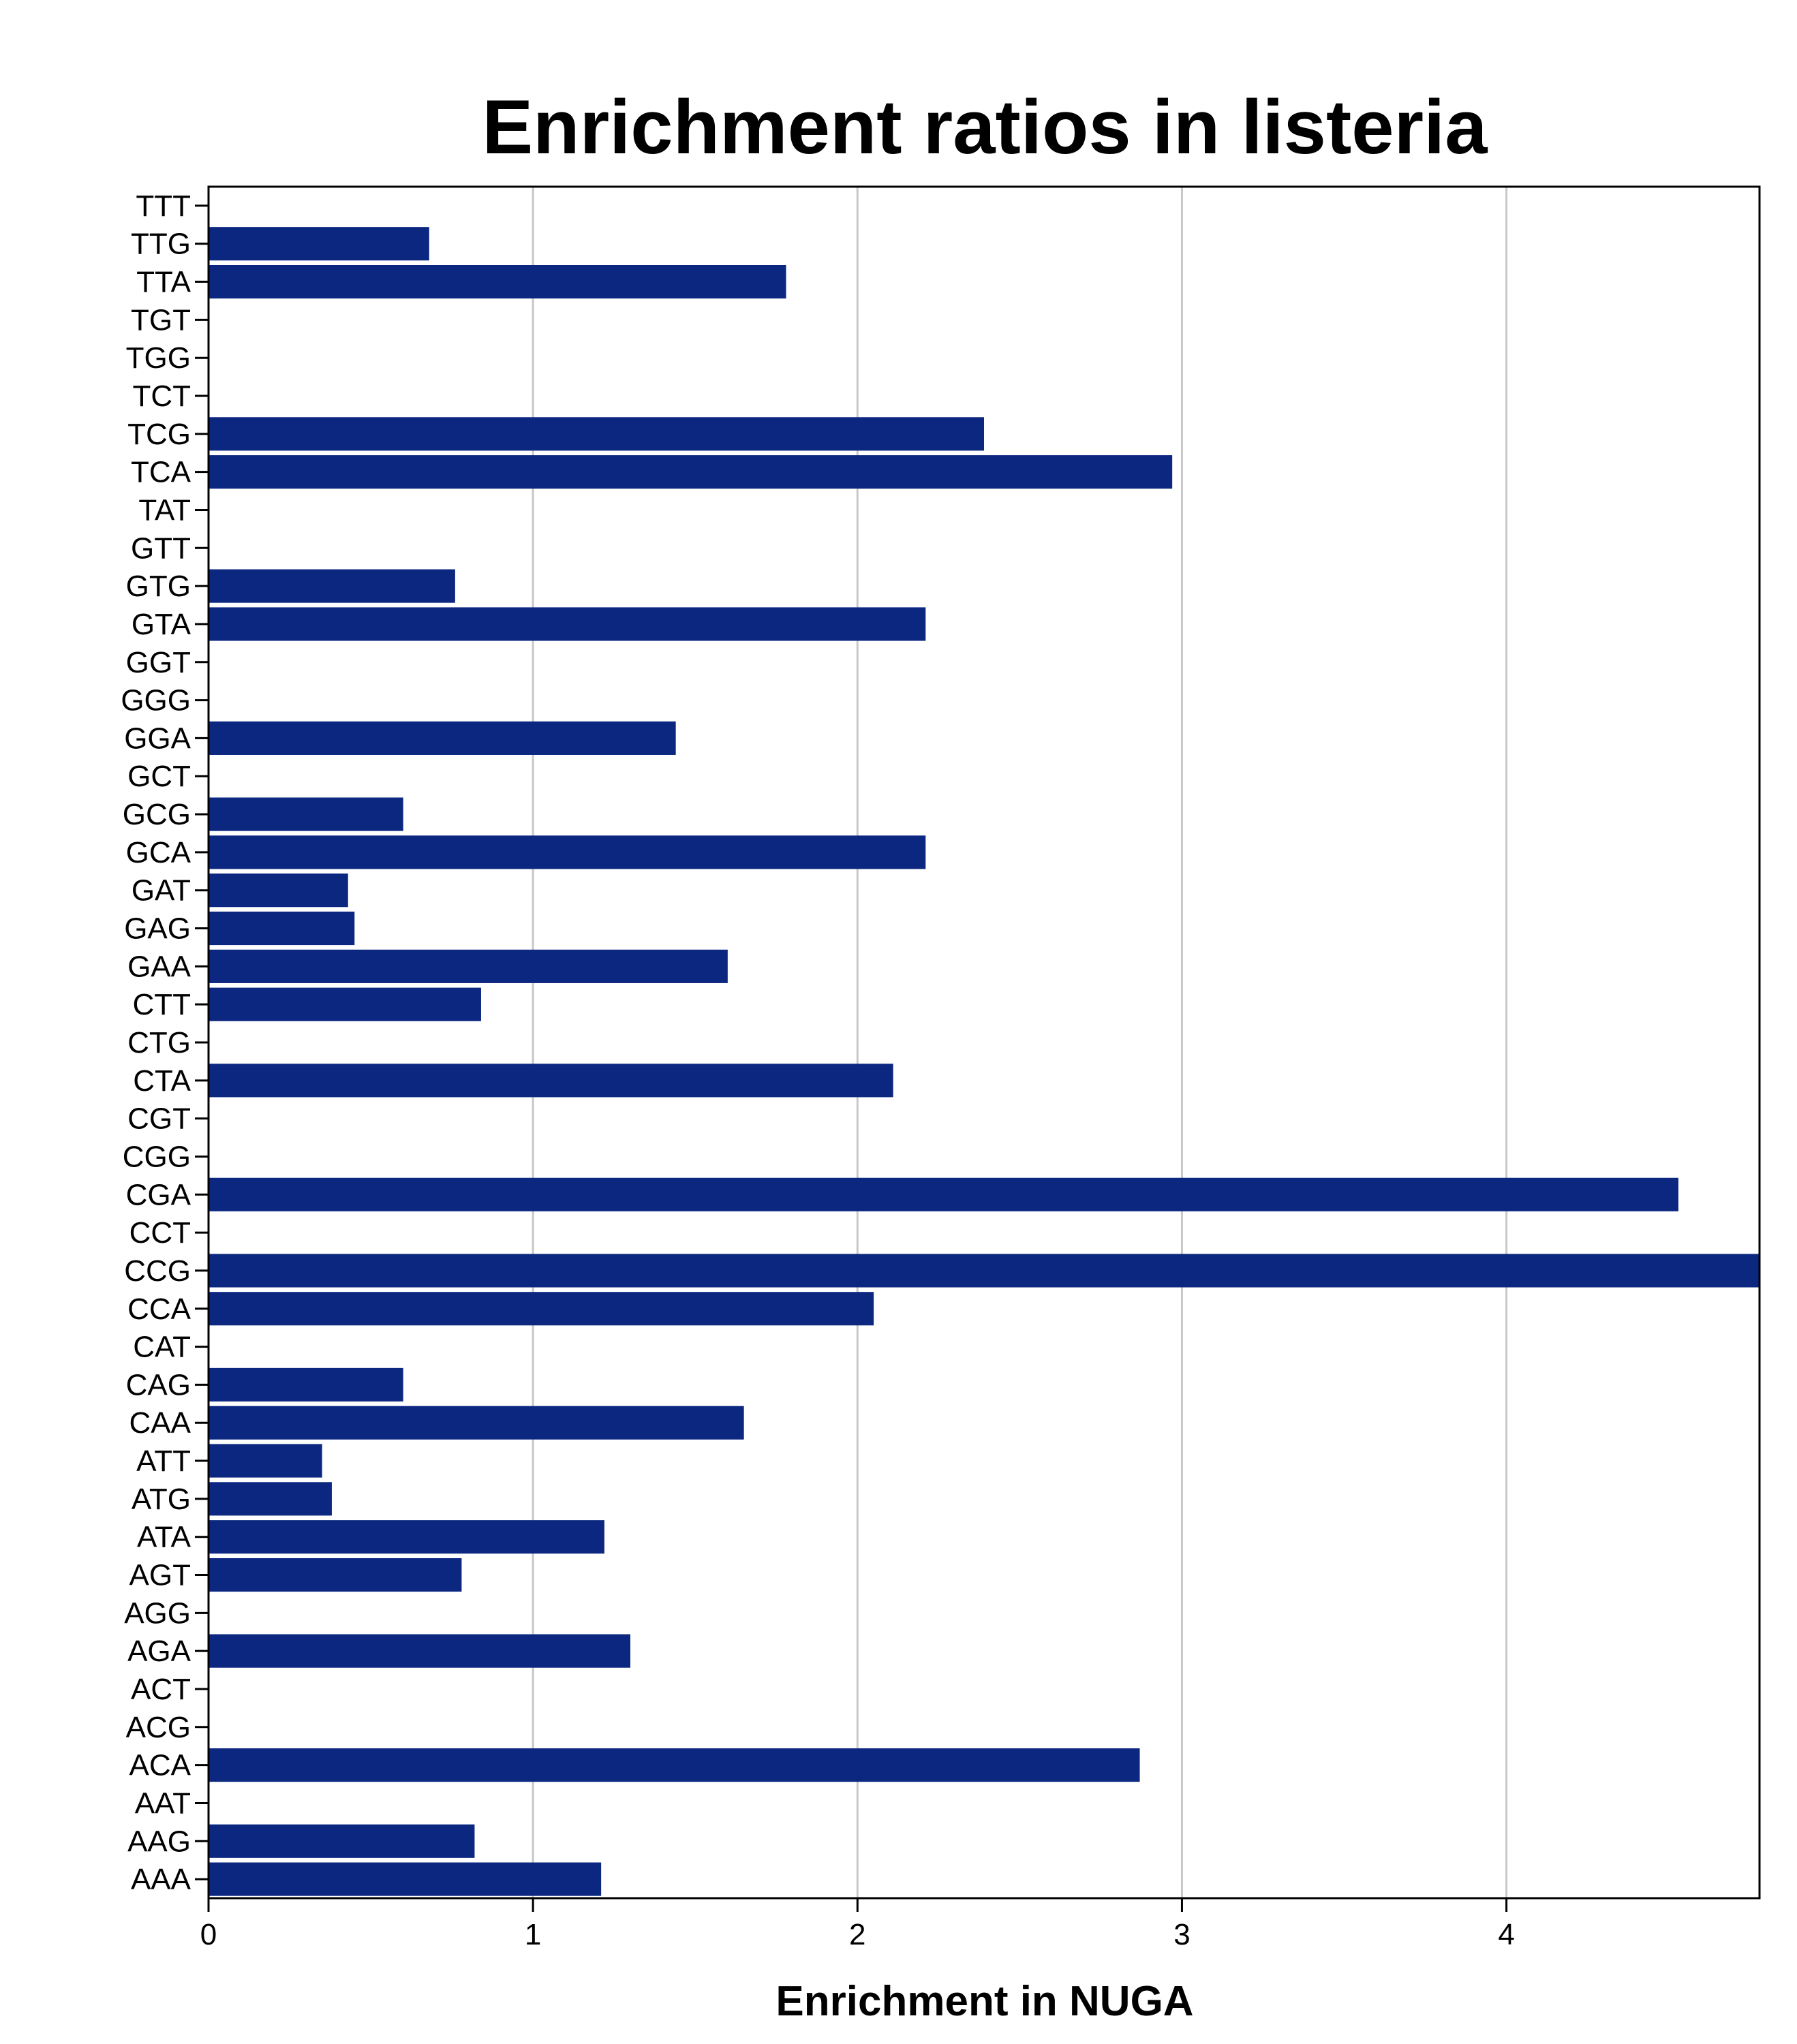 This screenshot has height=2044, width=1797. Describe the element at coordinates (533, 1934) in the screenshot. I see `x-tick-label: 1` at that location.